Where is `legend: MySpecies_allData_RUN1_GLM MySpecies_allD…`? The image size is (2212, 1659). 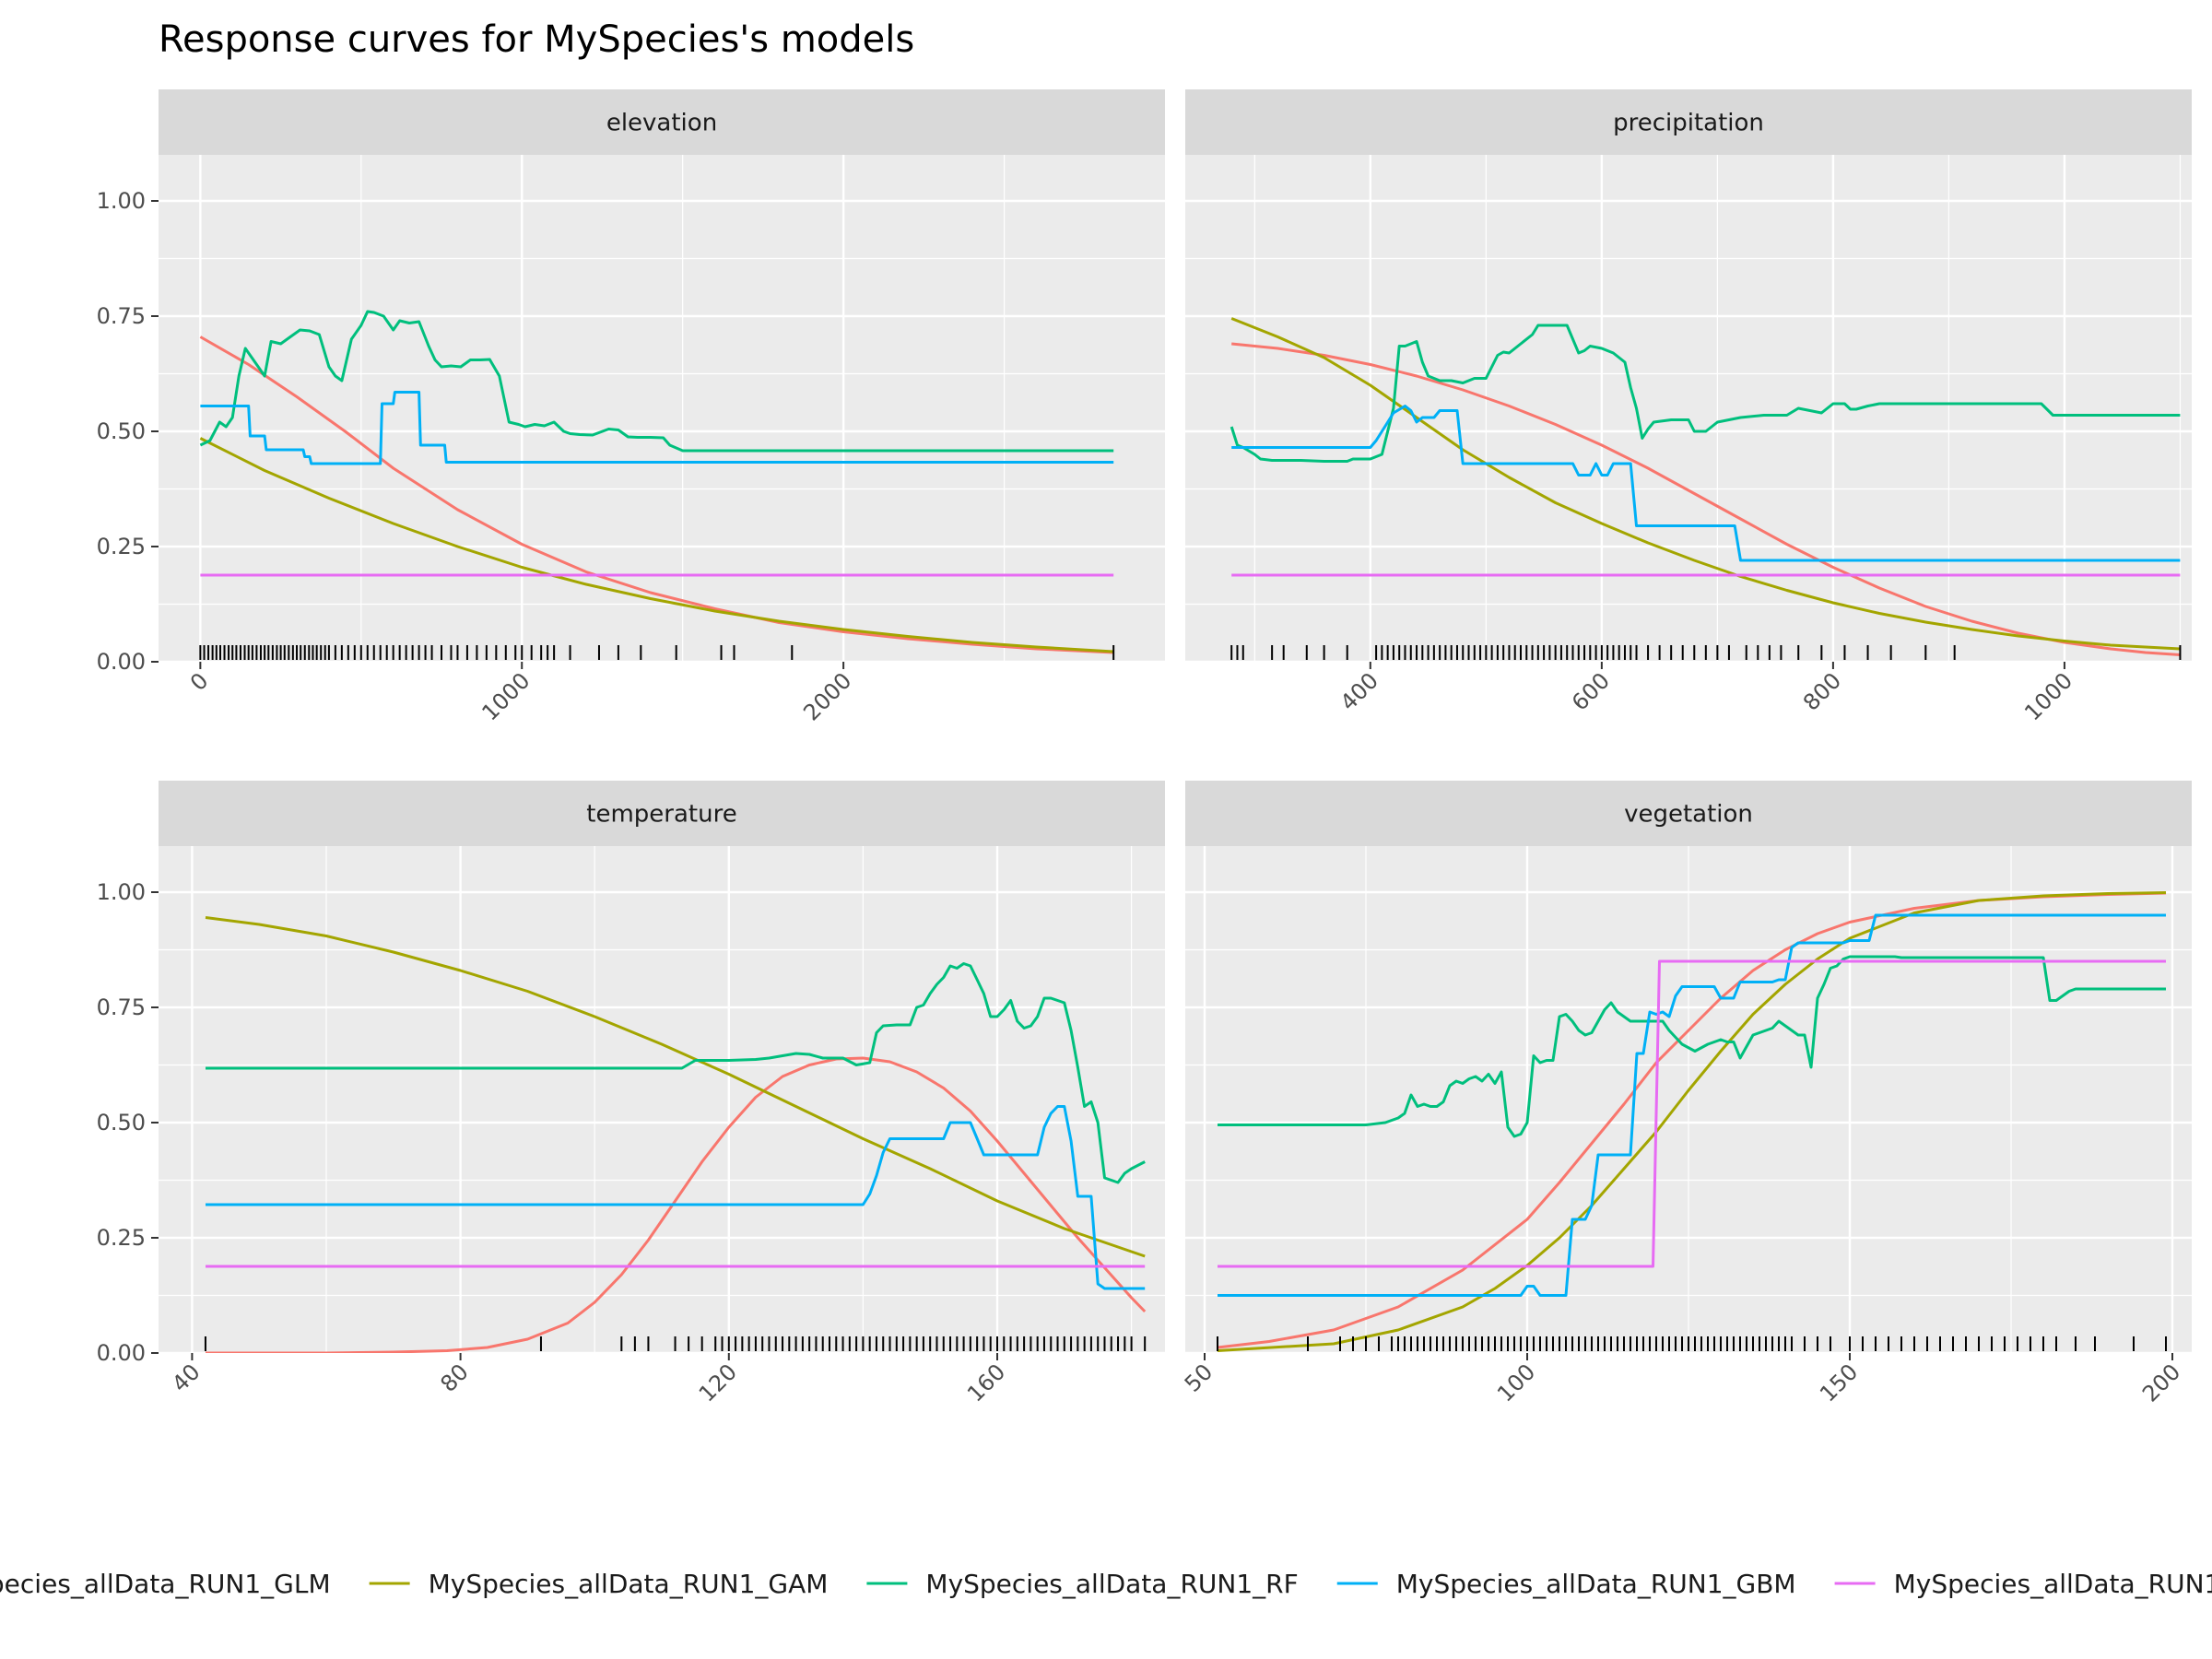 legend: MySpecies_allData_RUN1_GLM MySpecies_allD… is located at coordinates (1106, 1584).